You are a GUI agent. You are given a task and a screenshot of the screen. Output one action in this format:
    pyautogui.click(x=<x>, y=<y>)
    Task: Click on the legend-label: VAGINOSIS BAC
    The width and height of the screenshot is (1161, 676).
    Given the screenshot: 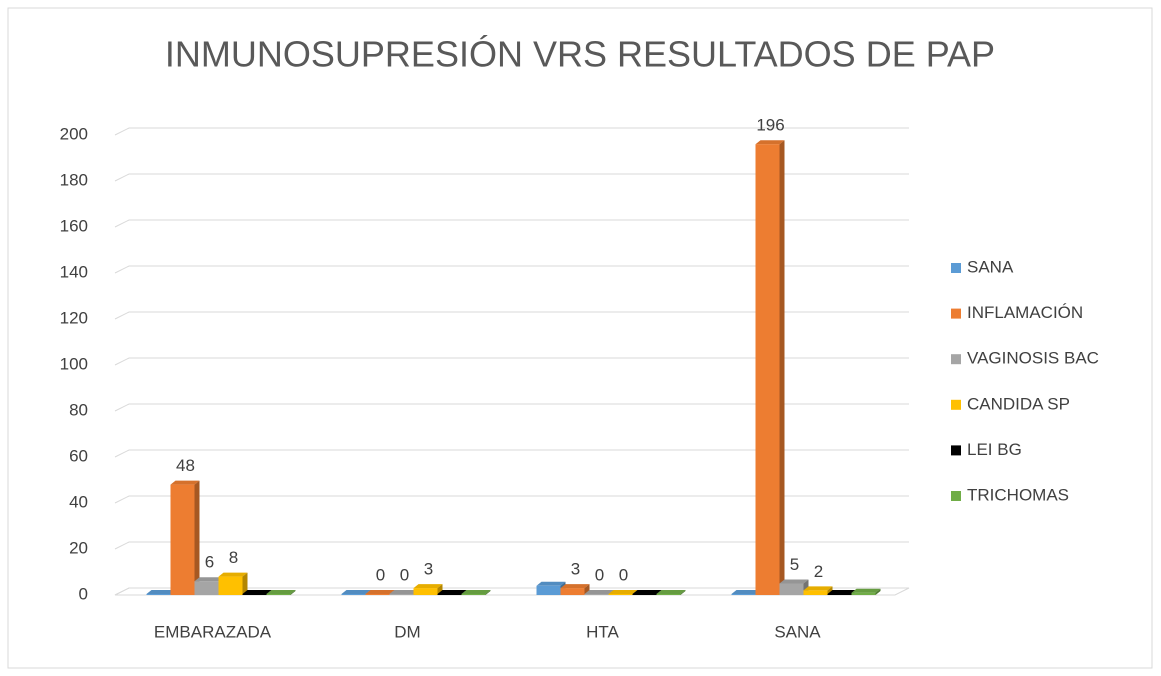 What is the action you would take?
    pyautogui.click(x=1033, y=358)
    